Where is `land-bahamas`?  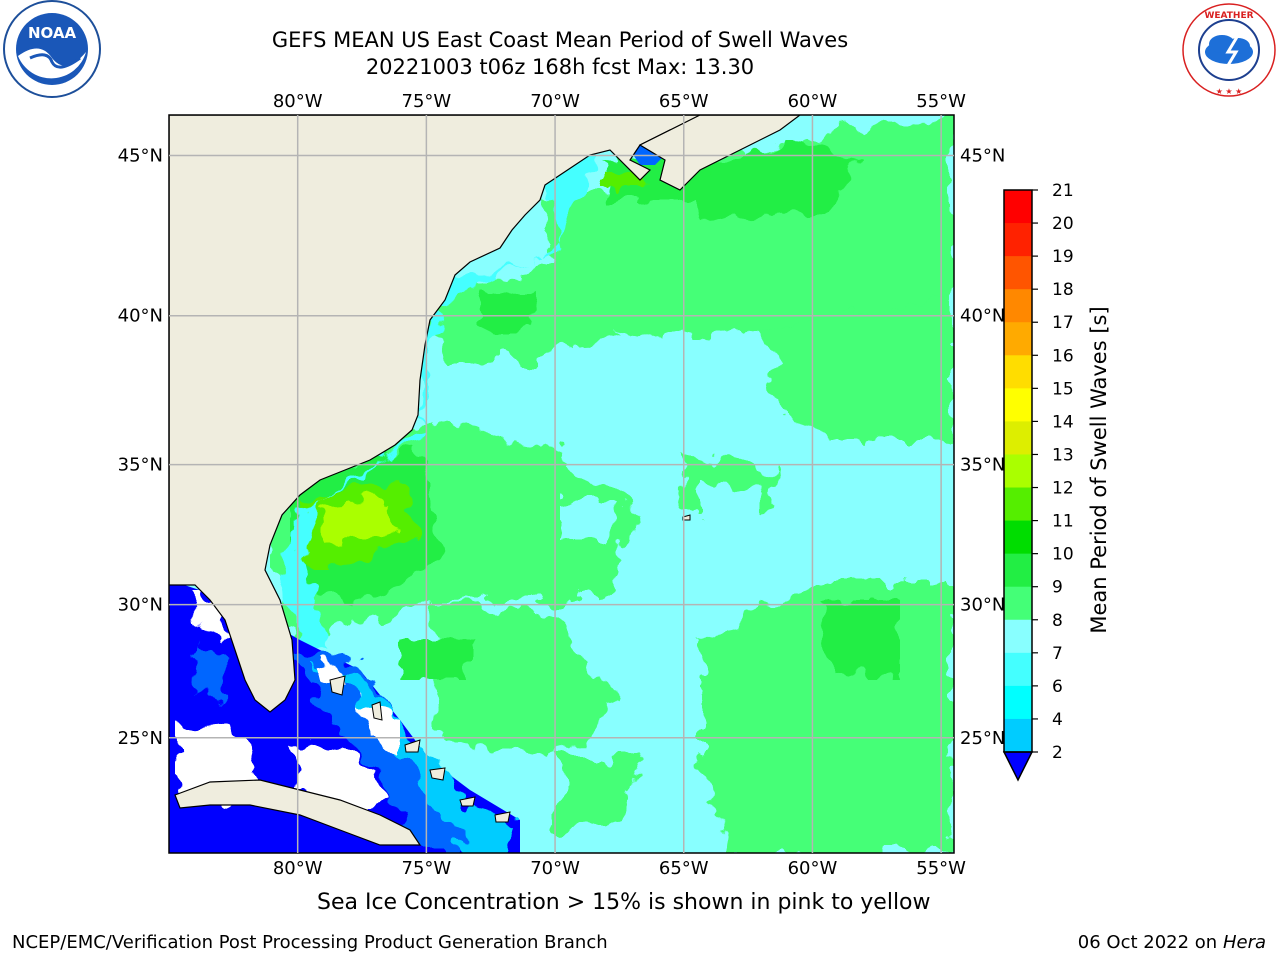
land-bahamas is located at coordinates (510, 668).